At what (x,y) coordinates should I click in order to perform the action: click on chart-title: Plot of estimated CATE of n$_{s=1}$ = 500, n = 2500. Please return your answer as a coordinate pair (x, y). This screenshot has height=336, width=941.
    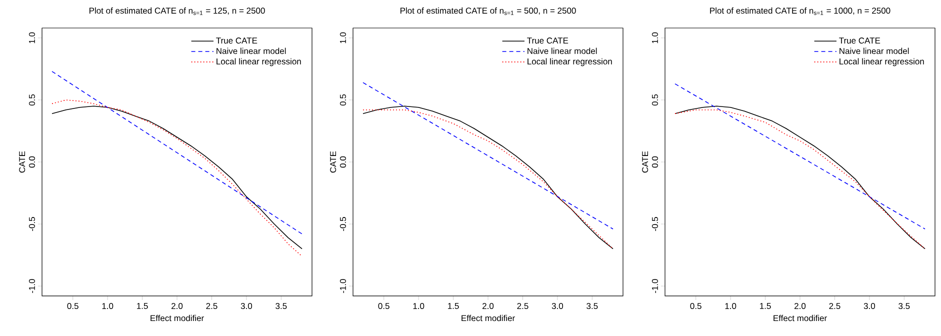
    Looking at the image, I should click on (488, 11).